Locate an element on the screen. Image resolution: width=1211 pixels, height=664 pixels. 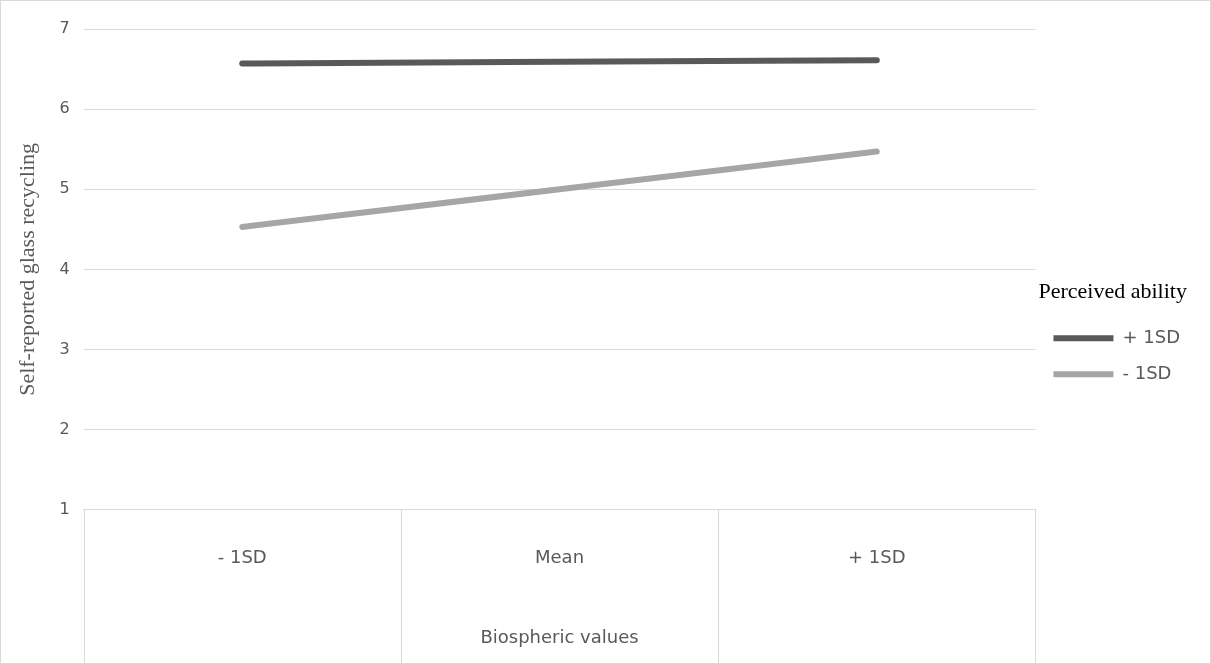
legend-label: - 1SD is located at coordinates (1147, 372).